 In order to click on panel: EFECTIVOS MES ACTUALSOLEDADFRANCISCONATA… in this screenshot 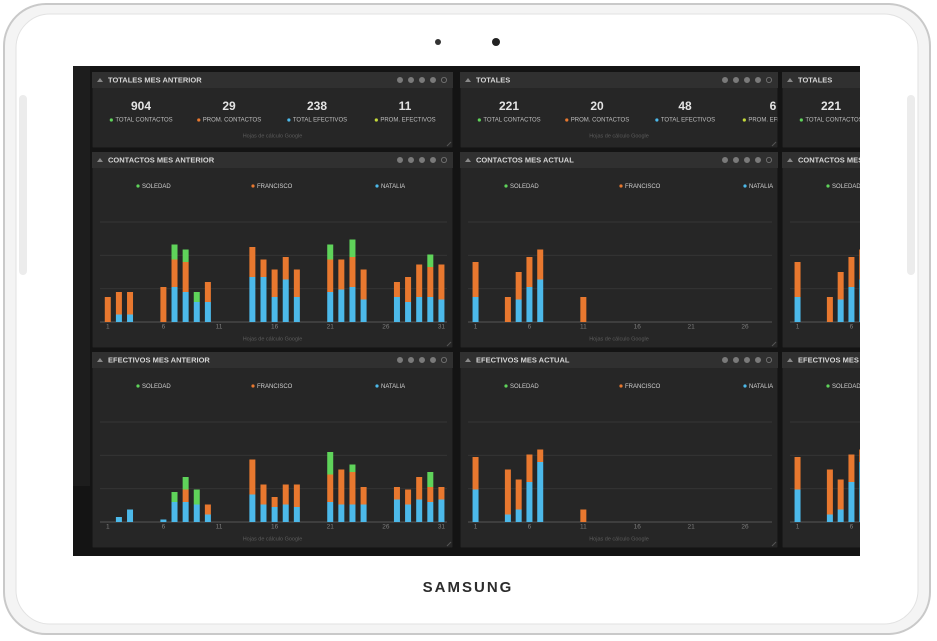, I will do `click(837, 450)`.